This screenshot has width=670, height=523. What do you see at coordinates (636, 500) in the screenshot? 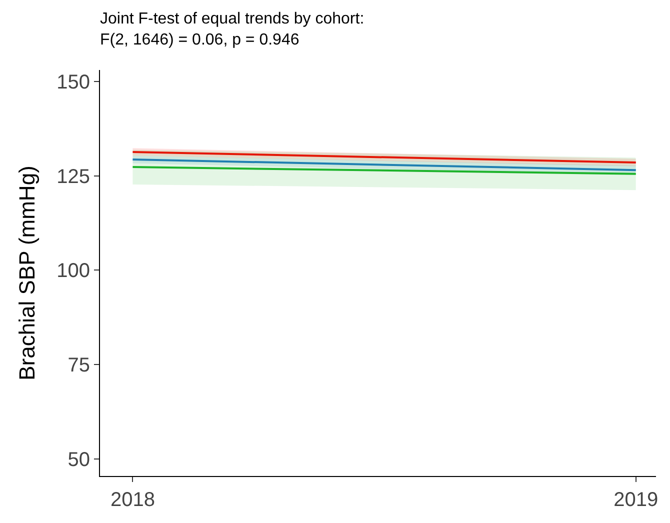
I see `x-tick-label: 2019` at bounding box center [636, 500].